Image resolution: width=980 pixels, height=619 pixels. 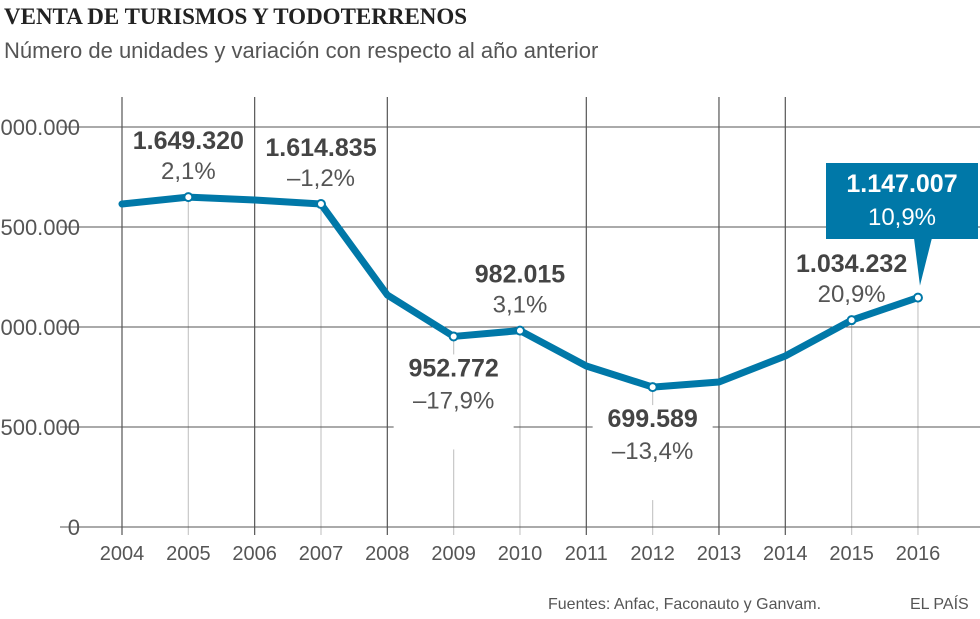 I want to click on data-label-value: 952.772, so click(x=453, y=368).